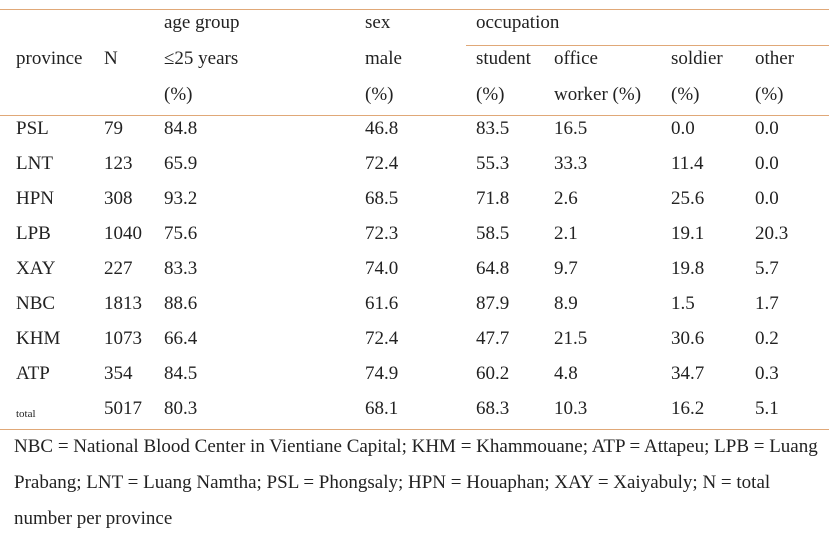 The image size is (829, 537). Describe the element at coordinates (178, 94) in the screenshot. I see `header-pct-age: (%)` at that location.